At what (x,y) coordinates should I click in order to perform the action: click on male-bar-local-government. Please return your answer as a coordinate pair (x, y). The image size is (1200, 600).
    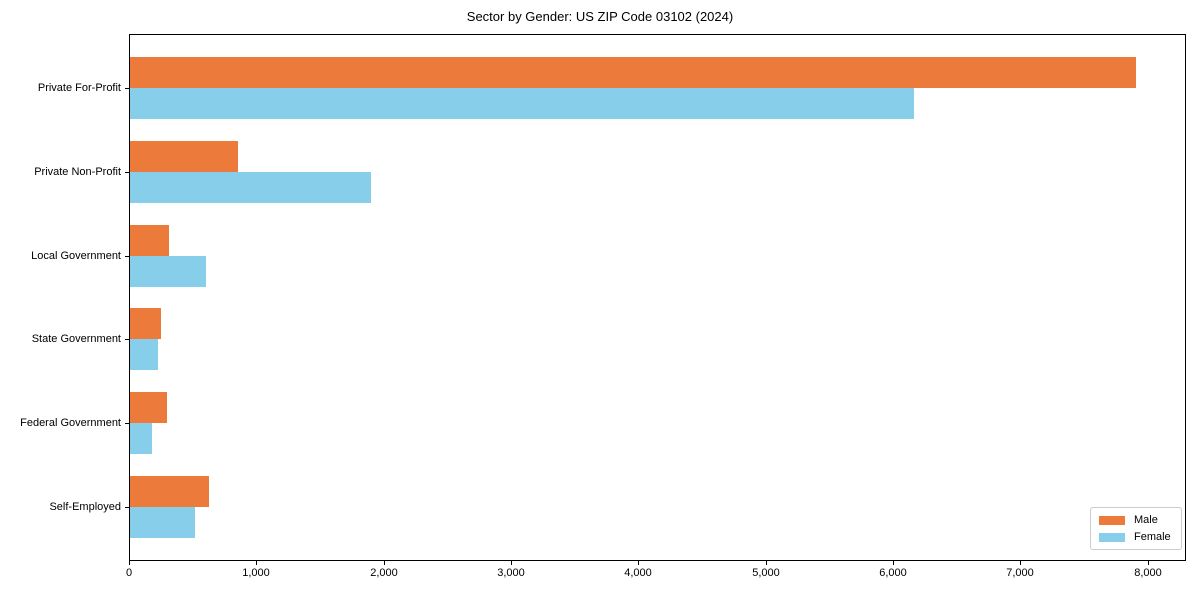
    Looking at the image, I should click on (149, 240).